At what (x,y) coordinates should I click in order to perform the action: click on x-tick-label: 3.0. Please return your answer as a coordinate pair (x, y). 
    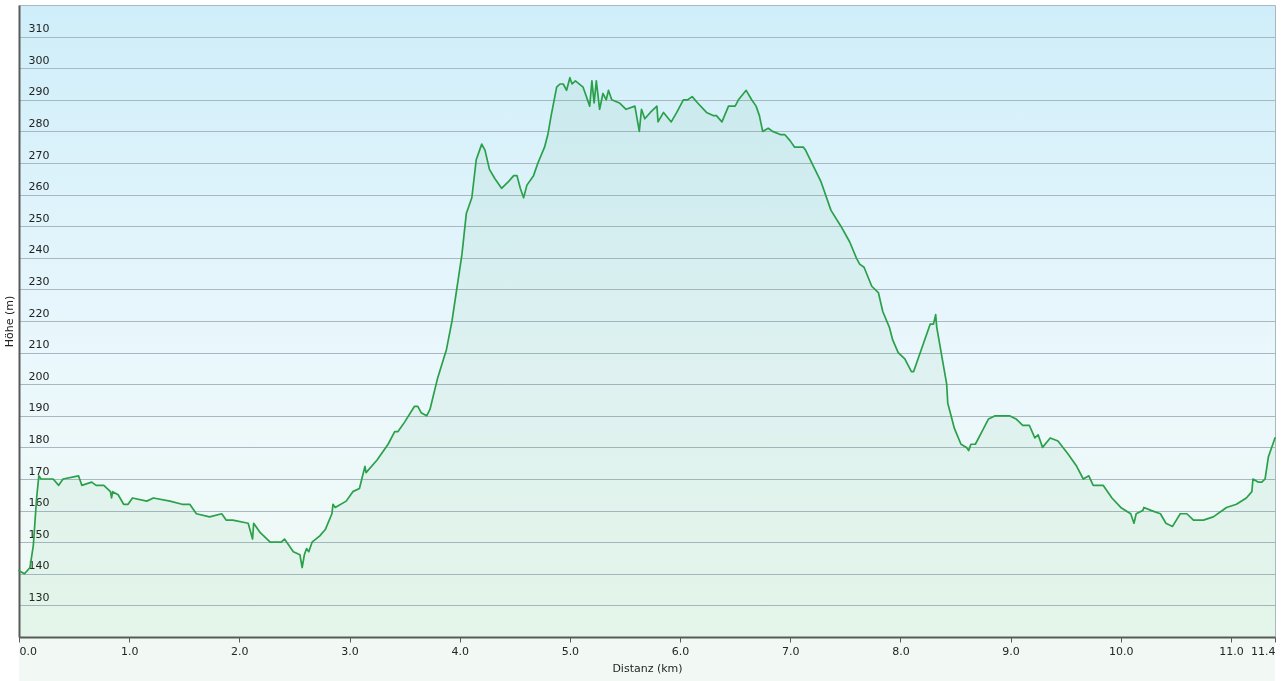
    Looking at the image, I should click on (350, 651).